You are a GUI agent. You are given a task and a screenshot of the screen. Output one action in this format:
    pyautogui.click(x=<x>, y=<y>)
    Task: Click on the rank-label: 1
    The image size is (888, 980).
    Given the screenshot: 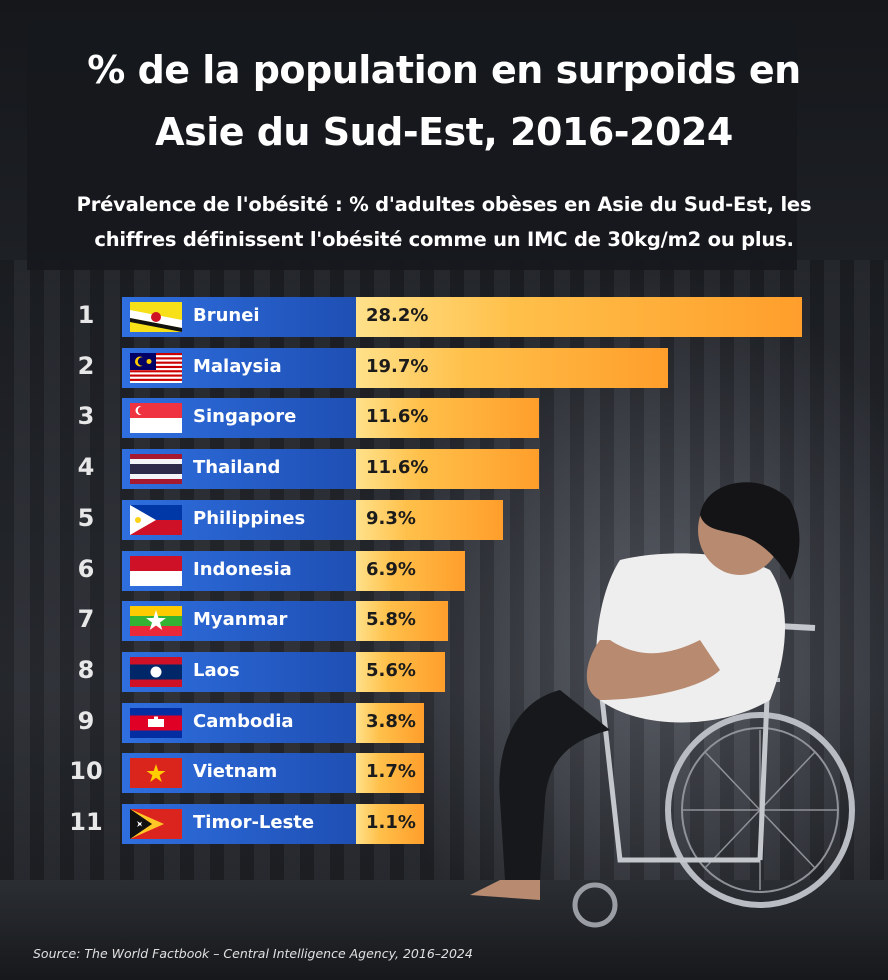 What is the action you would take?
    pyautogui.click(x=86, y=315)
    